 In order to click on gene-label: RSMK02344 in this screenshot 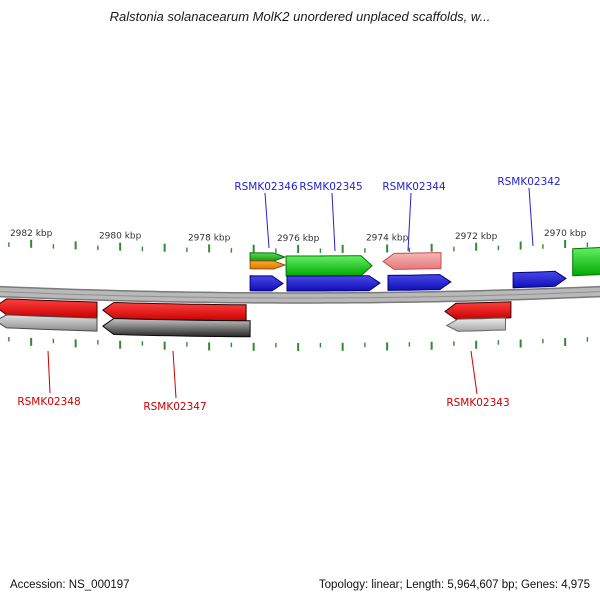, I will do `click(414, 187)`.